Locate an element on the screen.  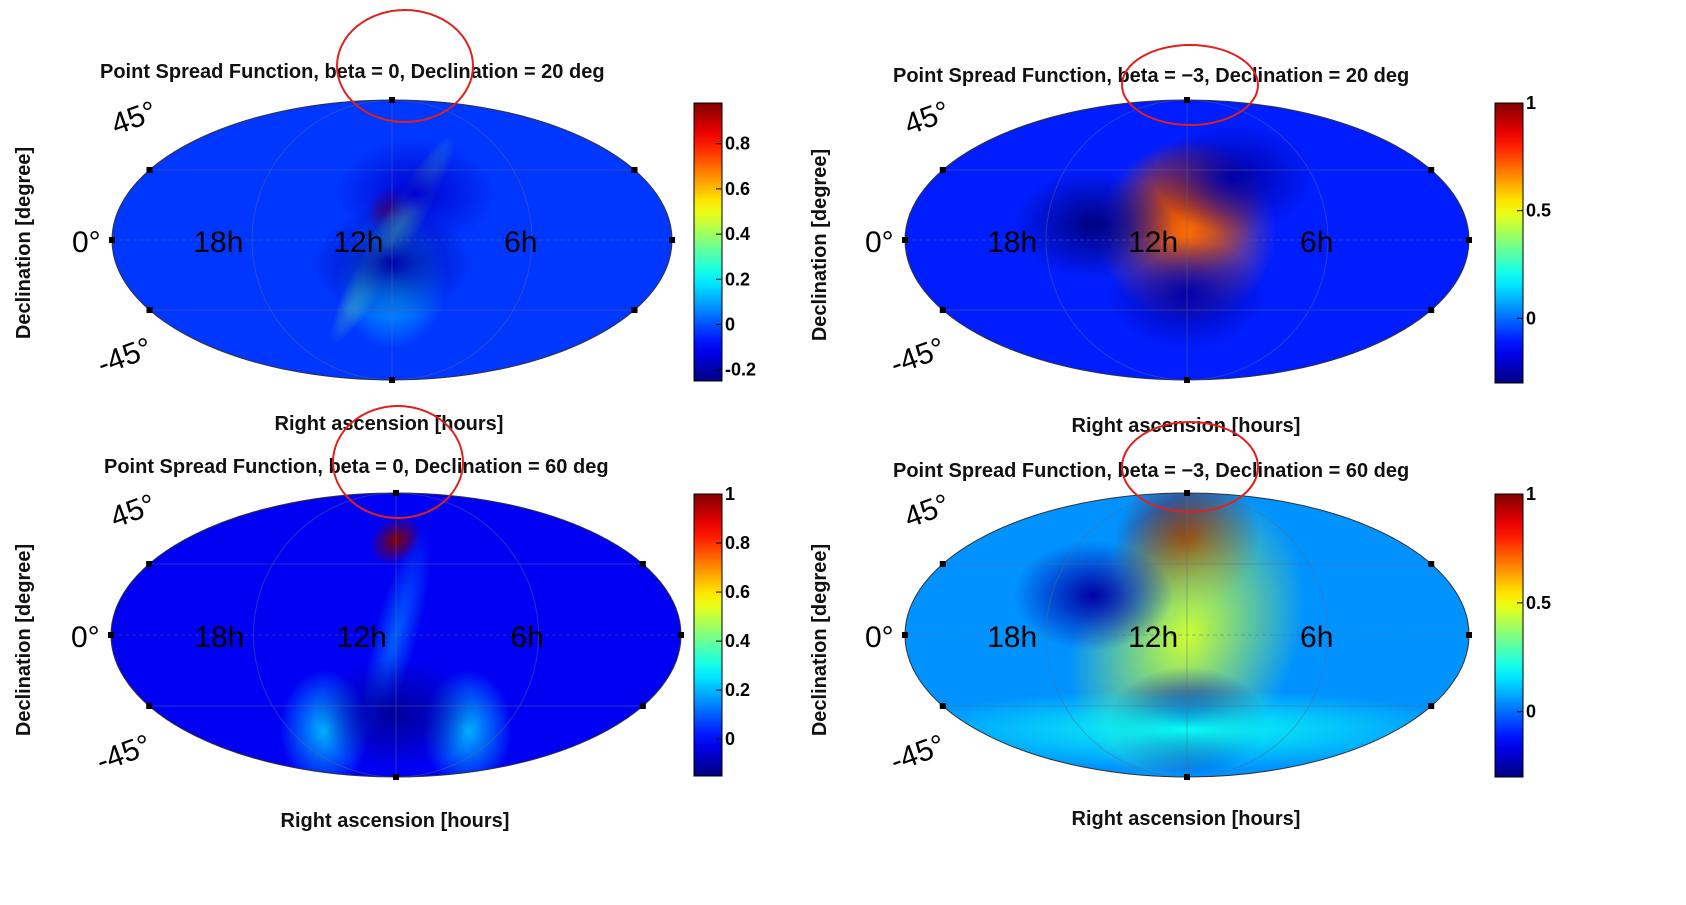
map-feature-positive-rim is located at coordinates (1187, 729).